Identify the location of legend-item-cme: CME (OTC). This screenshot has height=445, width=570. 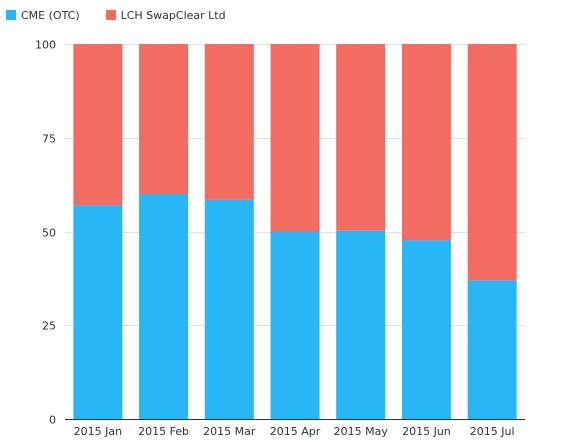
(43, 15).